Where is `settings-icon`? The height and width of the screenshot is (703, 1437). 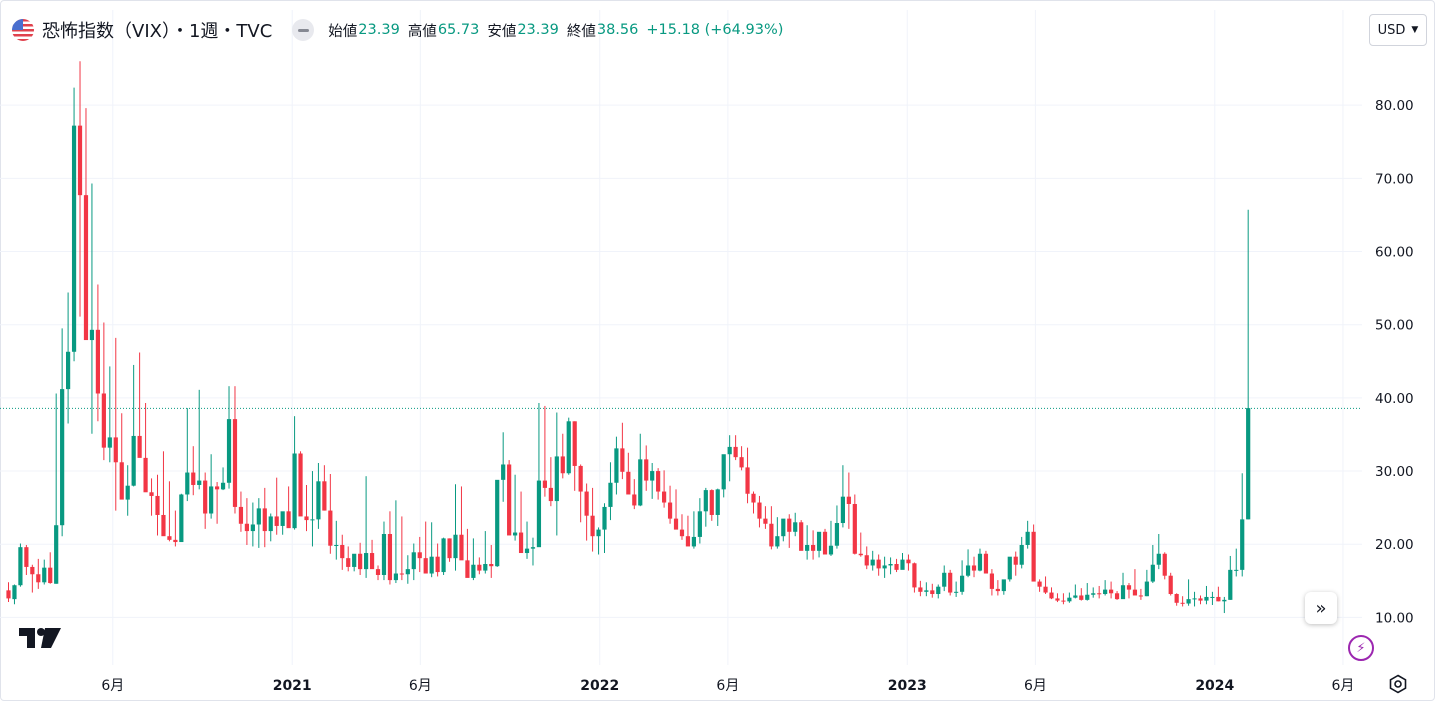 settings-icon is located at coordinates (1398, 684).